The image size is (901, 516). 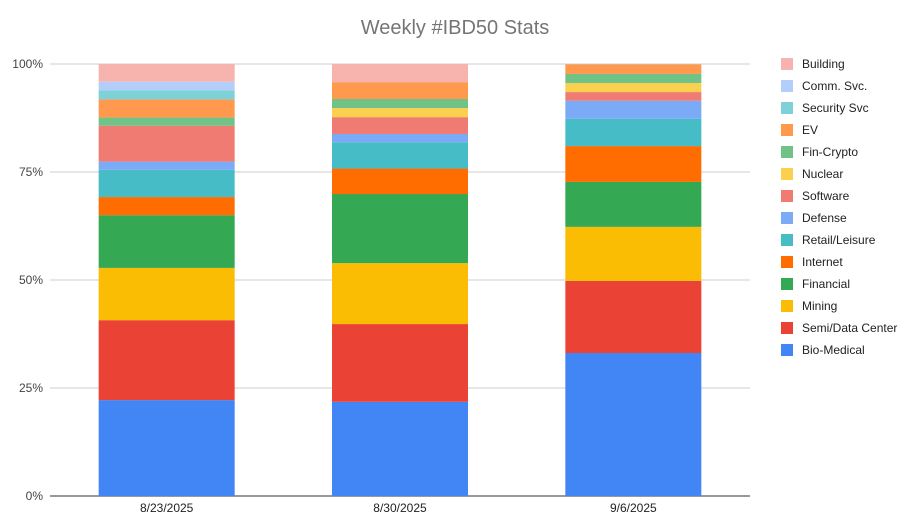 I want to click on legend-label: EV, so click(x=810, y=130).